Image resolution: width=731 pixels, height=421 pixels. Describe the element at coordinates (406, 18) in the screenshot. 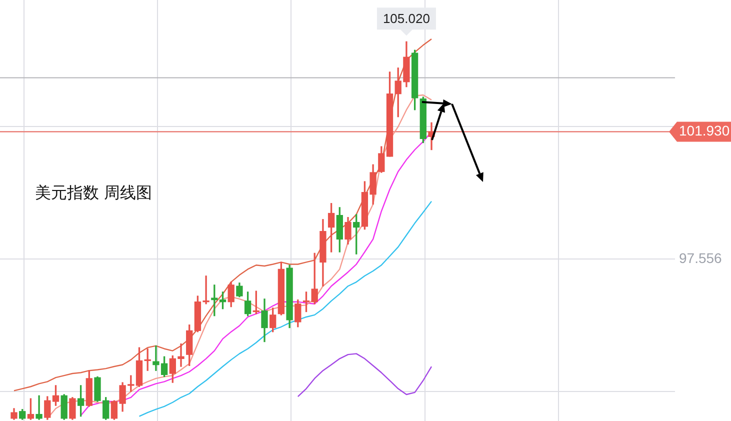

I see `annotation: 105.020` at that location.